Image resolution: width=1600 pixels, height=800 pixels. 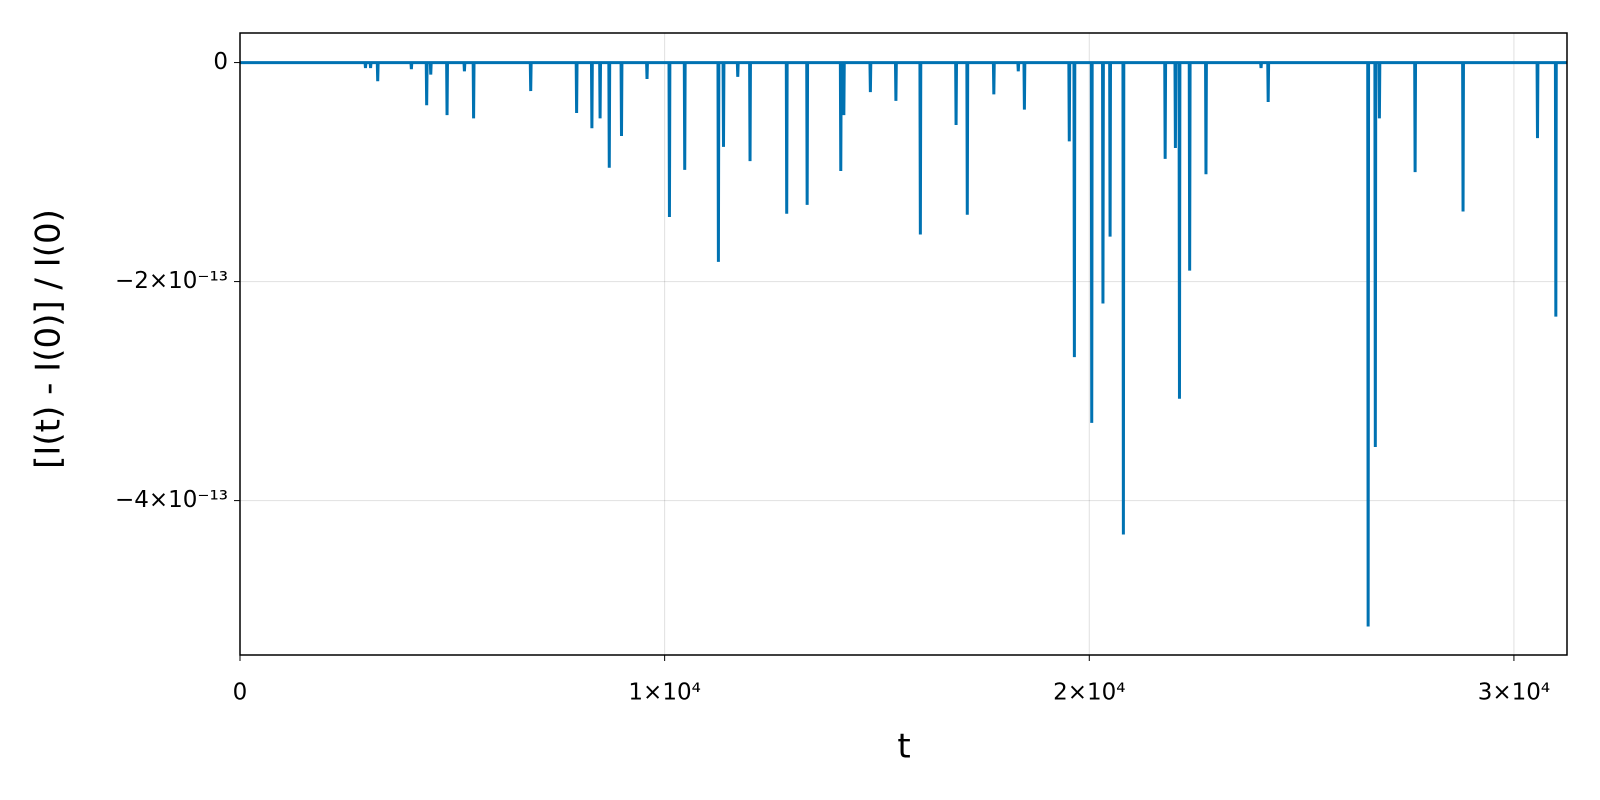 What do you see at coordinates (220, 62) in the screenshot?
I see `y-tick-label: 0` at bounding box center [220, 62].